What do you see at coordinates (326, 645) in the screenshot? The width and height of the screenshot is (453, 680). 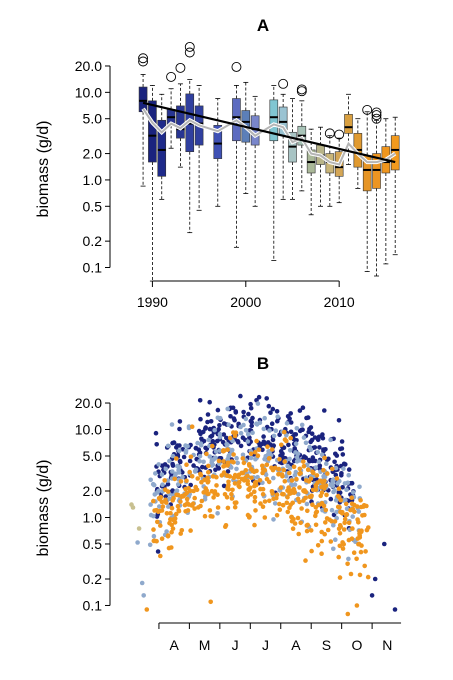 I see `x-tick-label: S` at bounding box center [326, 645].